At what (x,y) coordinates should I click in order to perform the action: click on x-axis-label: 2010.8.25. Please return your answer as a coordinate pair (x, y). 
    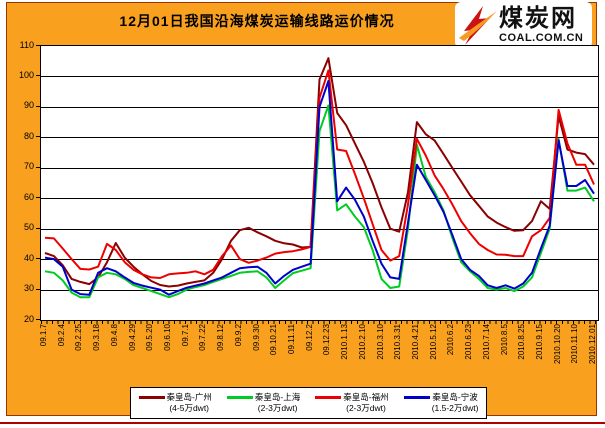
    Looking at the image, I should click on (522, 342).